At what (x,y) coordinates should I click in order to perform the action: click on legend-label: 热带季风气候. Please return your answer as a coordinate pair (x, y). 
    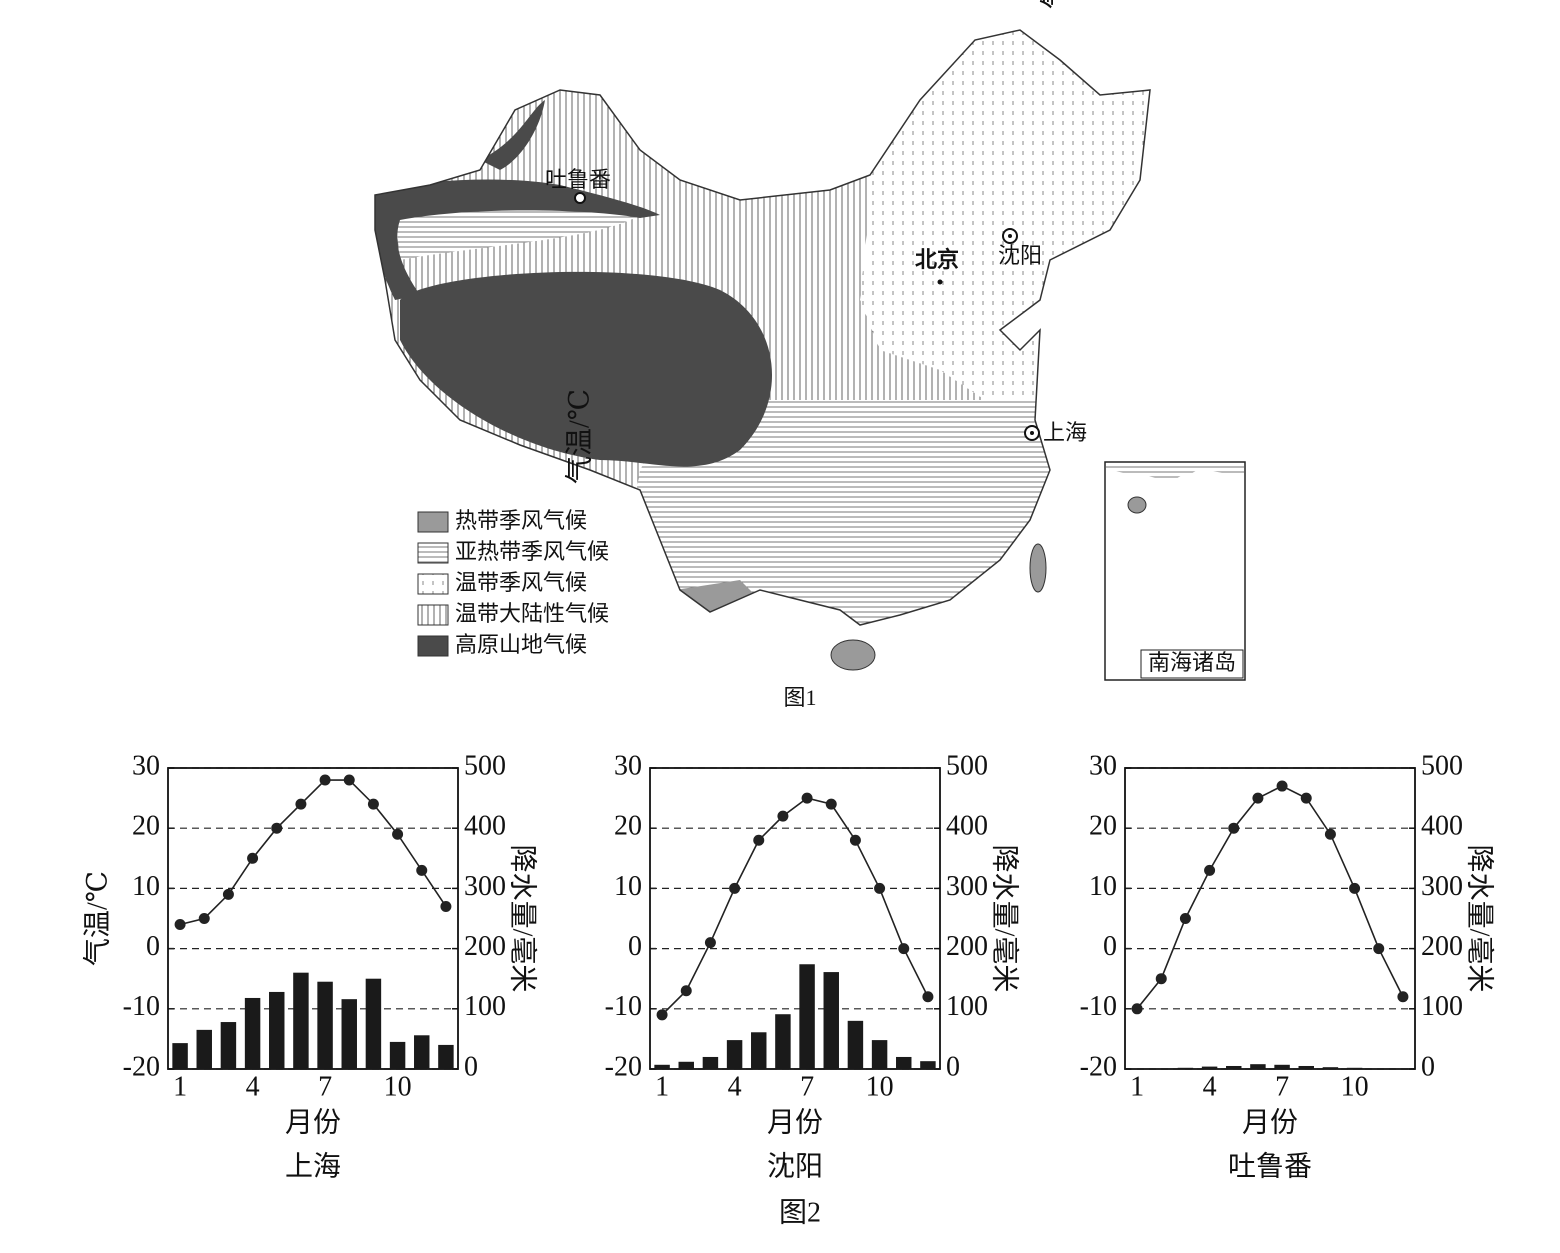
    Looking at the image, I should click on (521, 520).